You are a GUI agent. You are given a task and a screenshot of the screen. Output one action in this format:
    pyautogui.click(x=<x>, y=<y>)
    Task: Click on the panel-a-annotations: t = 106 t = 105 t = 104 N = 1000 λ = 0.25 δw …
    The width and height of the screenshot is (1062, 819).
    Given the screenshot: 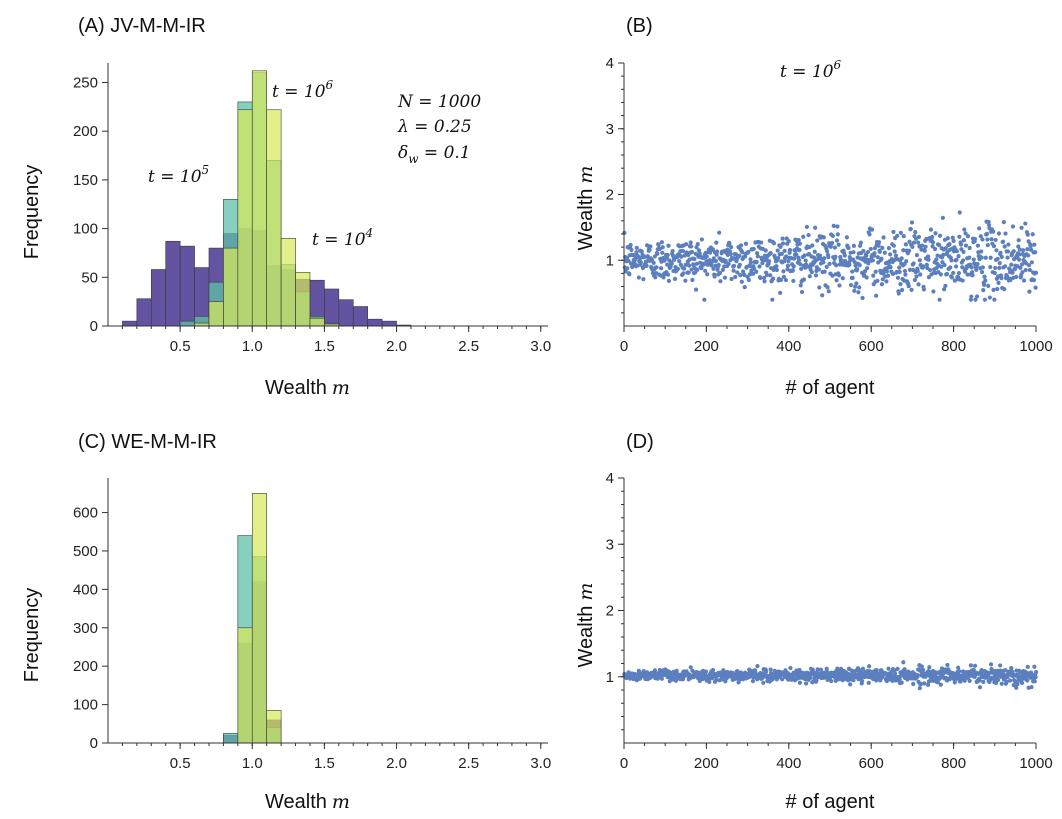 What is the action you would take?
    pyautogui.click(x=314, y=164)
    